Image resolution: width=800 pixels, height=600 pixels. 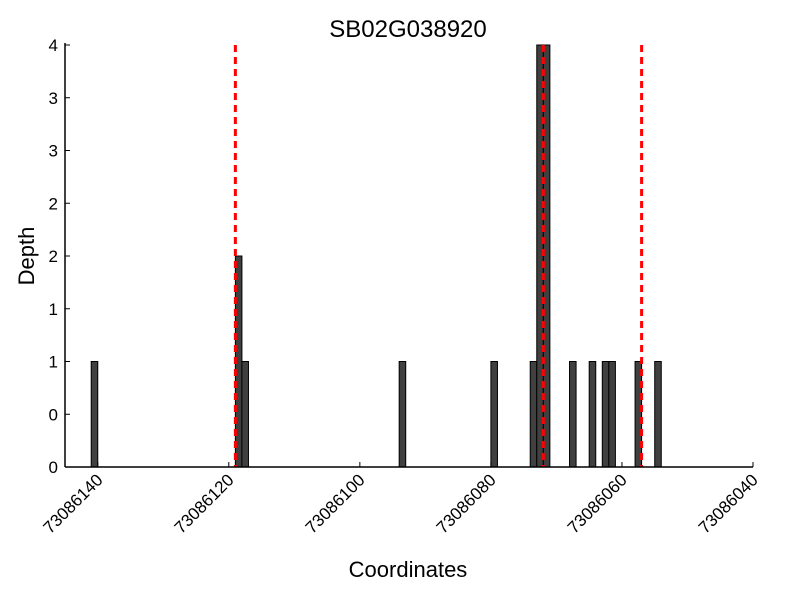 I want to click on y-tick-label-7: 3, so click(x=53, y=98).